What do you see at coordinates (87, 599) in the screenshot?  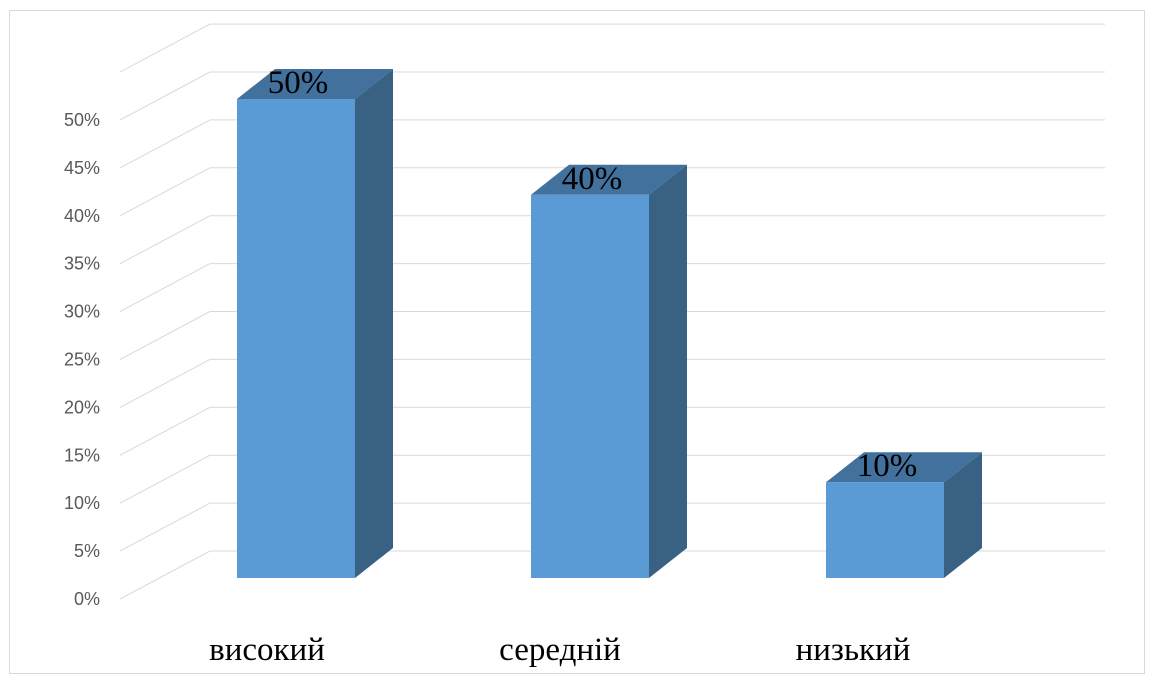 I see `y-tick-label: 0%` at bounding box center [87, 599].